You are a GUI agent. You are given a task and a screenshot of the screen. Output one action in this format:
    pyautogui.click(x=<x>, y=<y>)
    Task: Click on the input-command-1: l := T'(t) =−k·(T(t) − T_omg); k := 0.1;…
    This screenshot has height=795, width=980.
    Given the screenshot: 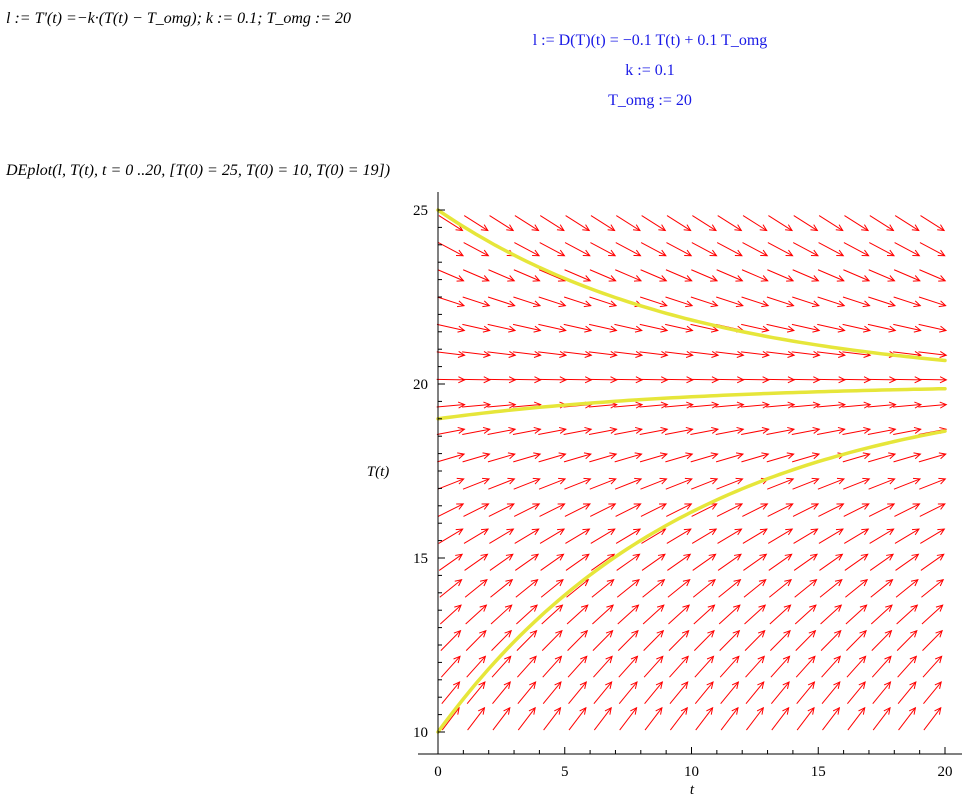 What is the action you would take?
    pyautogui.click(x=179, y=18)
    